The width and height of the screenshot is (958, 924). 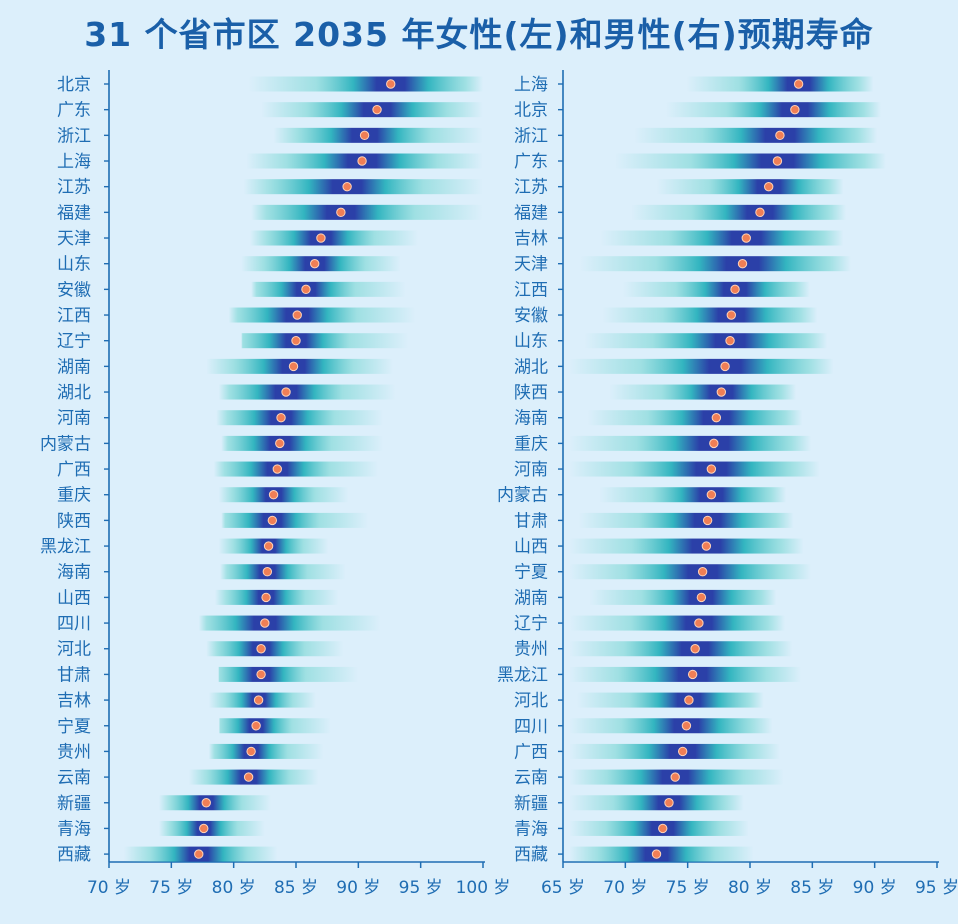 What do you see at coordinates (74, 598) in the screenshot?
I see `category-label: 山西` at bounding box center [74, 598].